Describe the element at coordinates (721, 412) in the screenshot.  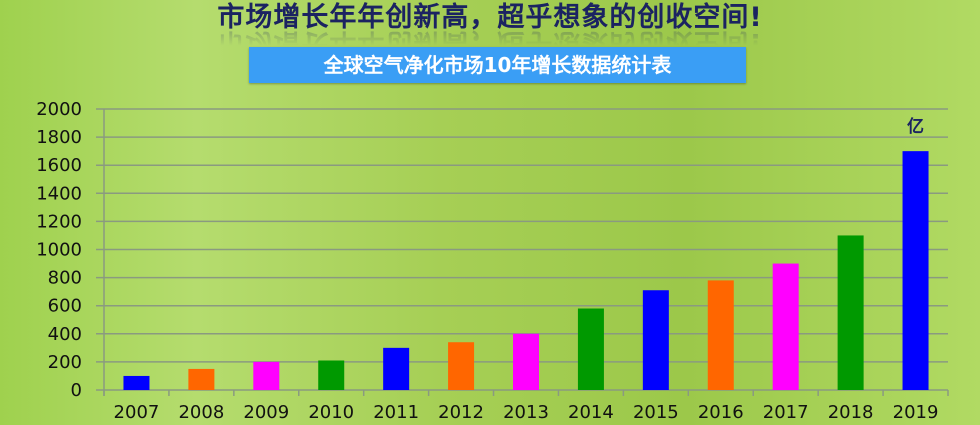
I see `x-tick-label: 2016` at that location.